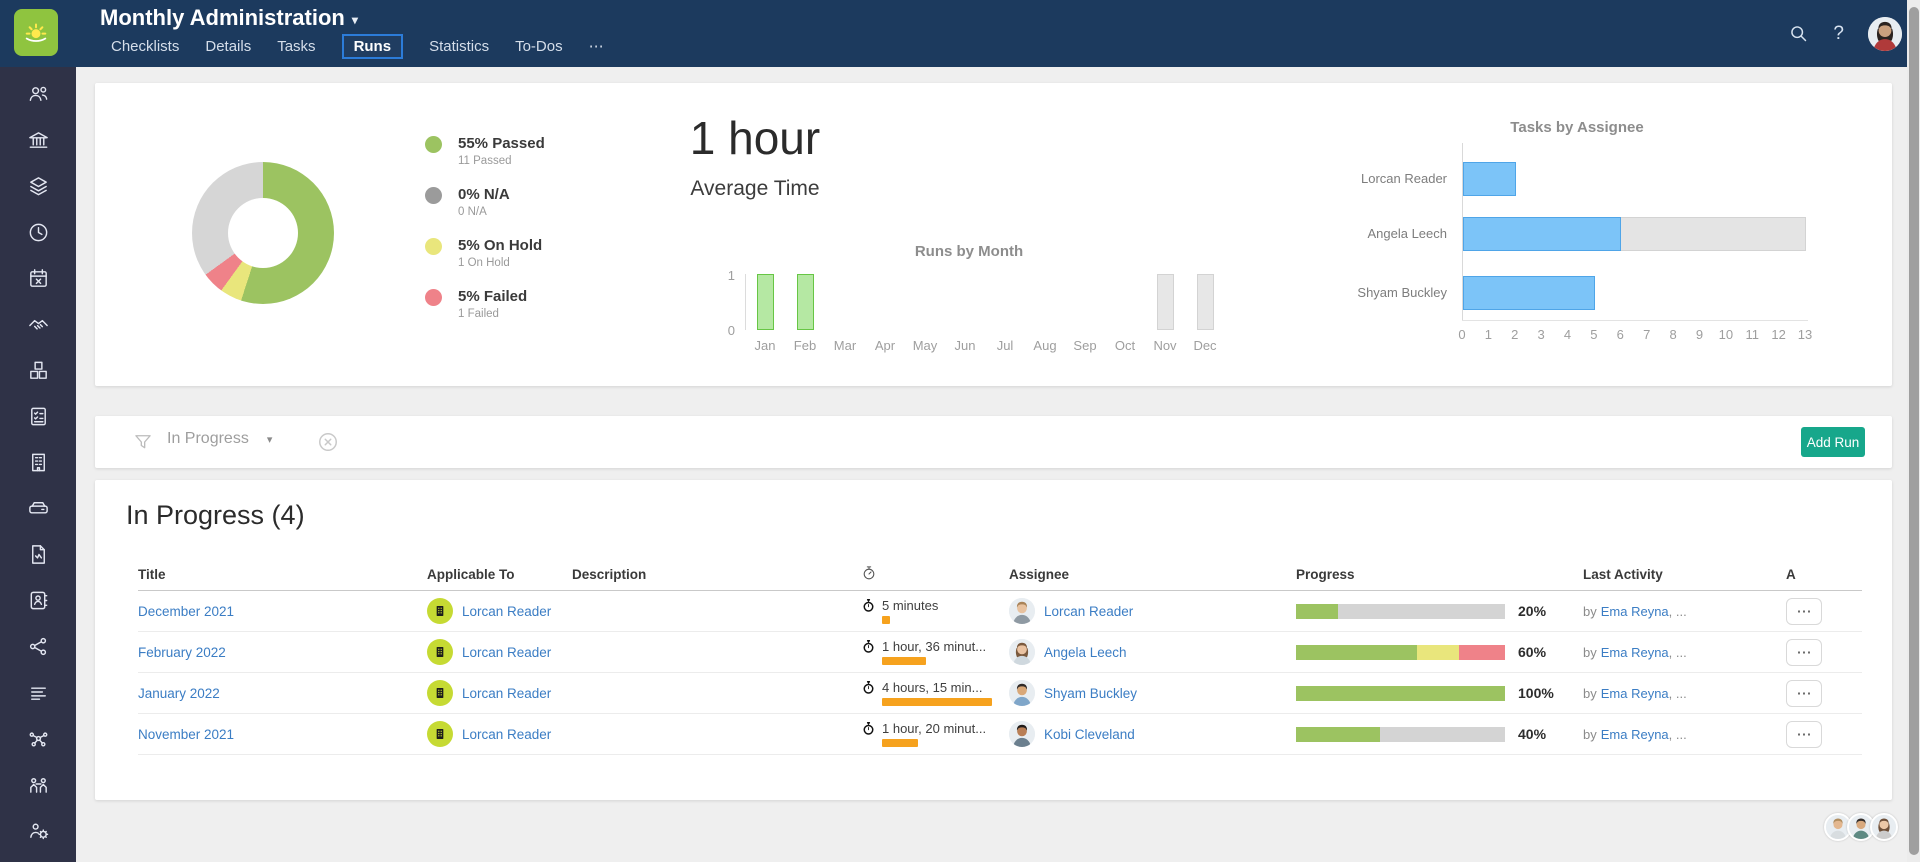  Describe the element at coordinates (328, 442) in the screenshot. I see `clear-filter-icon` at that location.